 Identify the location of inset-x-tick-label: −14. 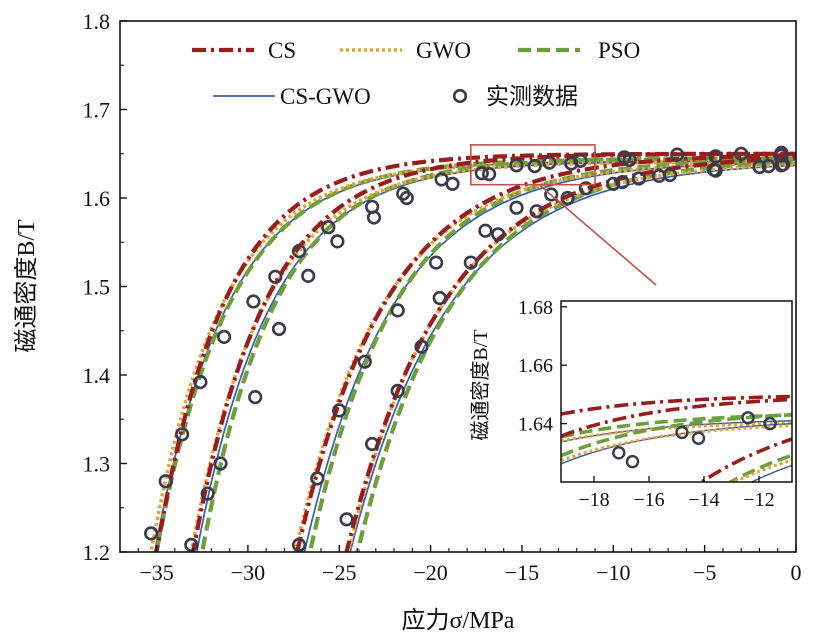
(703, 500).